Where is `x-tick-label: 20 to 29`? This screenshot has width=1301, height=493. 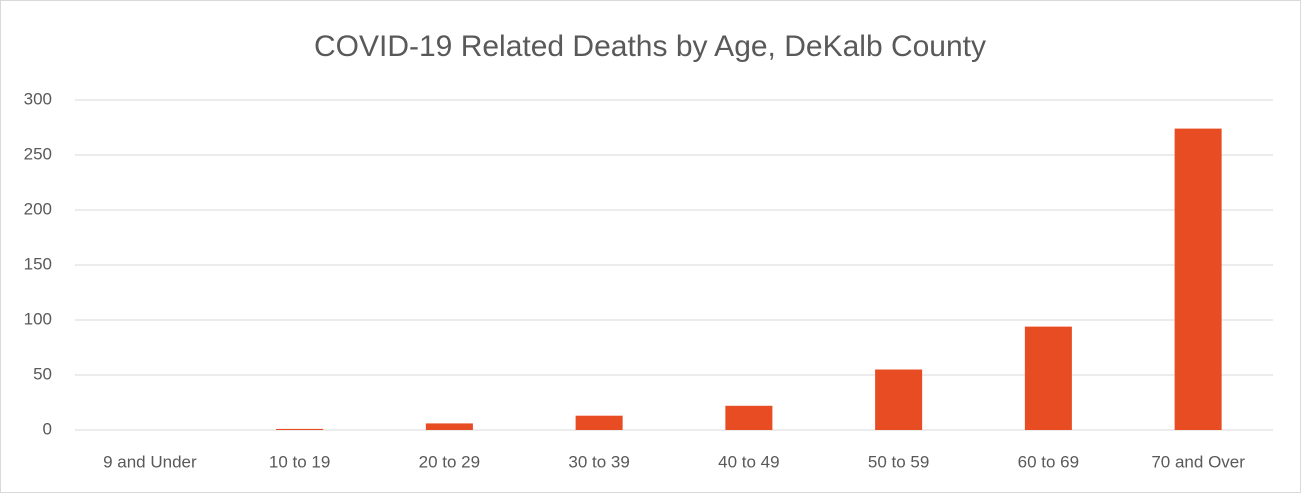 x-tick-label: 20 to 29 is located at coordinates (449, 461).